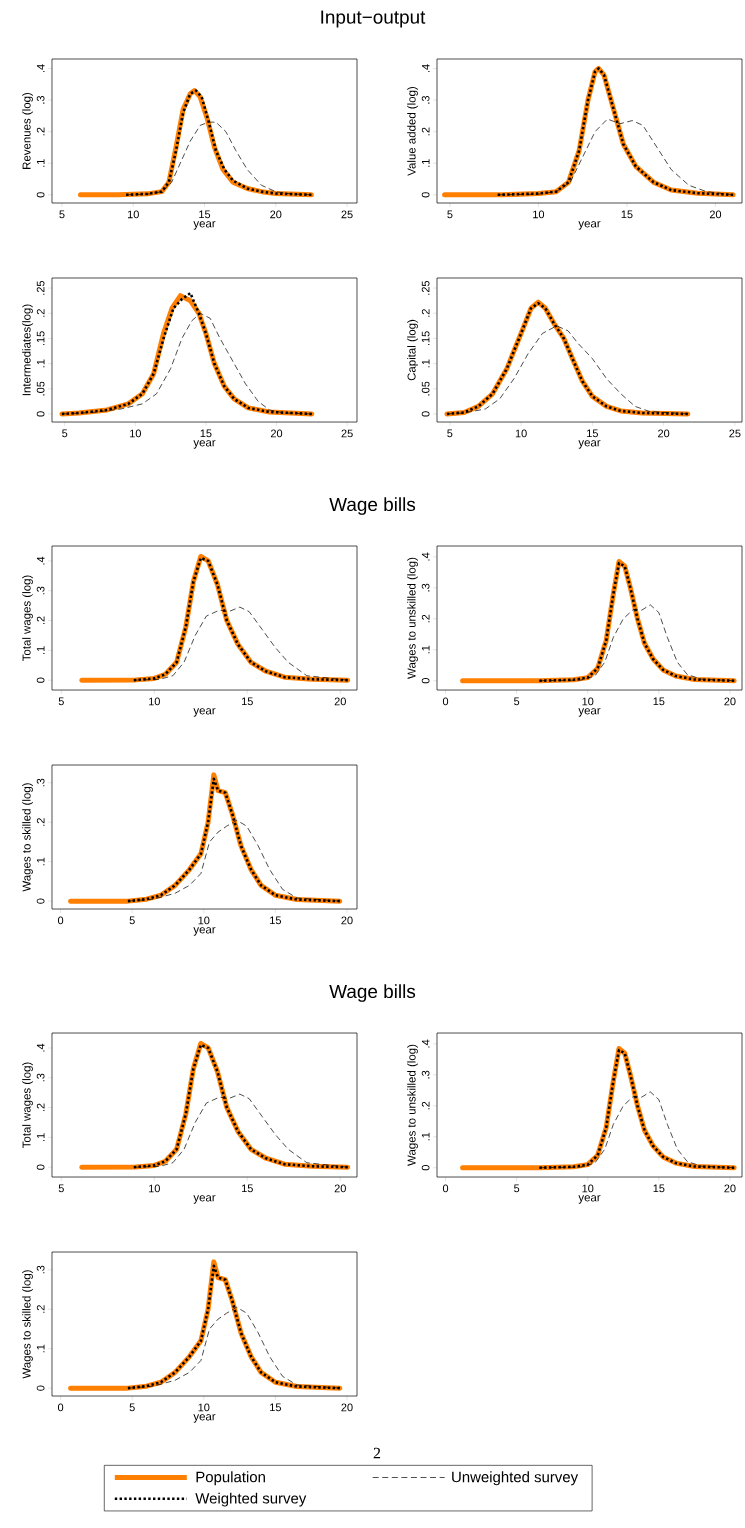  I want to click on y-axis-title: Revenues (log), so click(27, 130).